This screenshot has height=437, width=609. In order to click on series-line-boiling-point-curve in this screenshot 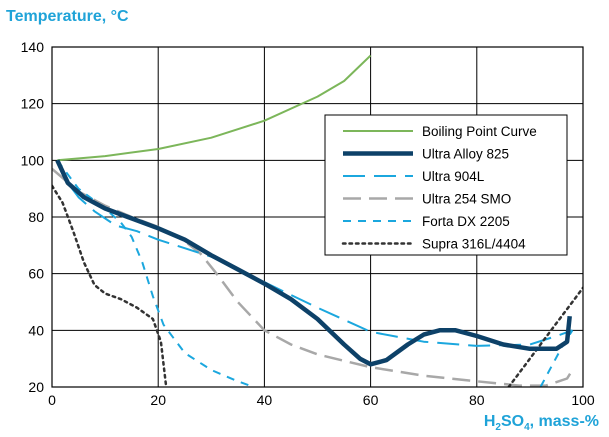, I will do `click(214, 108)`.